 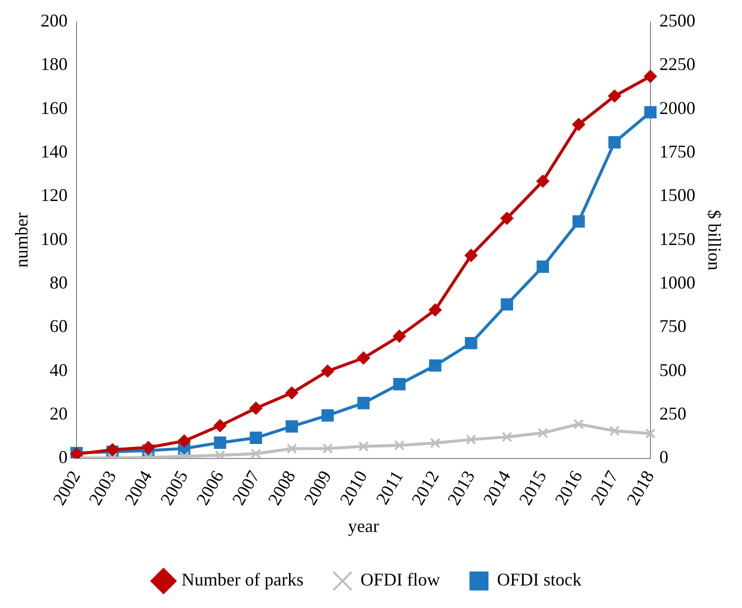 What do you see at coordinates (714, 240) in the screenshot?
I see `y2-axis-title: $ billion` at bounding box center [714, 240].